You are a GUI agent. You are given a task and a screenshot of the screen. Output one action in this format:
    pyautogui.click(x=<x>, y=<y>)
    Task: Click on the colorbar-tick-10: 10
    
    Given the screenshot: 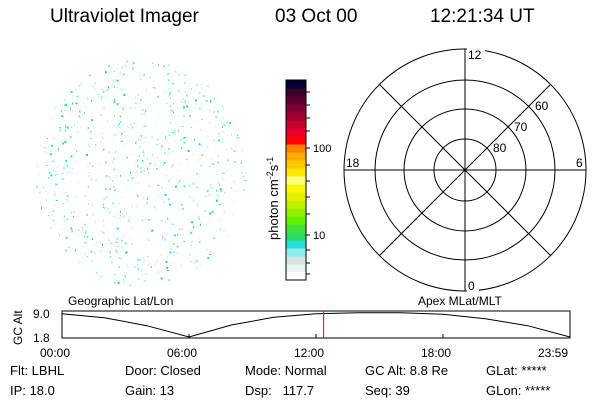 What is the action you would take?
    pyautogui.click(x=319, y=236)
    